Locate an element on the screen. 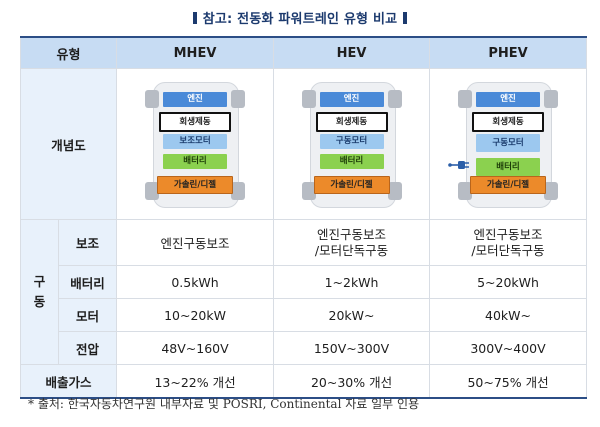 The image size is (600, 427). header-row: 유형 MHEV HEV PHEV is located at coordinates (303, 52).